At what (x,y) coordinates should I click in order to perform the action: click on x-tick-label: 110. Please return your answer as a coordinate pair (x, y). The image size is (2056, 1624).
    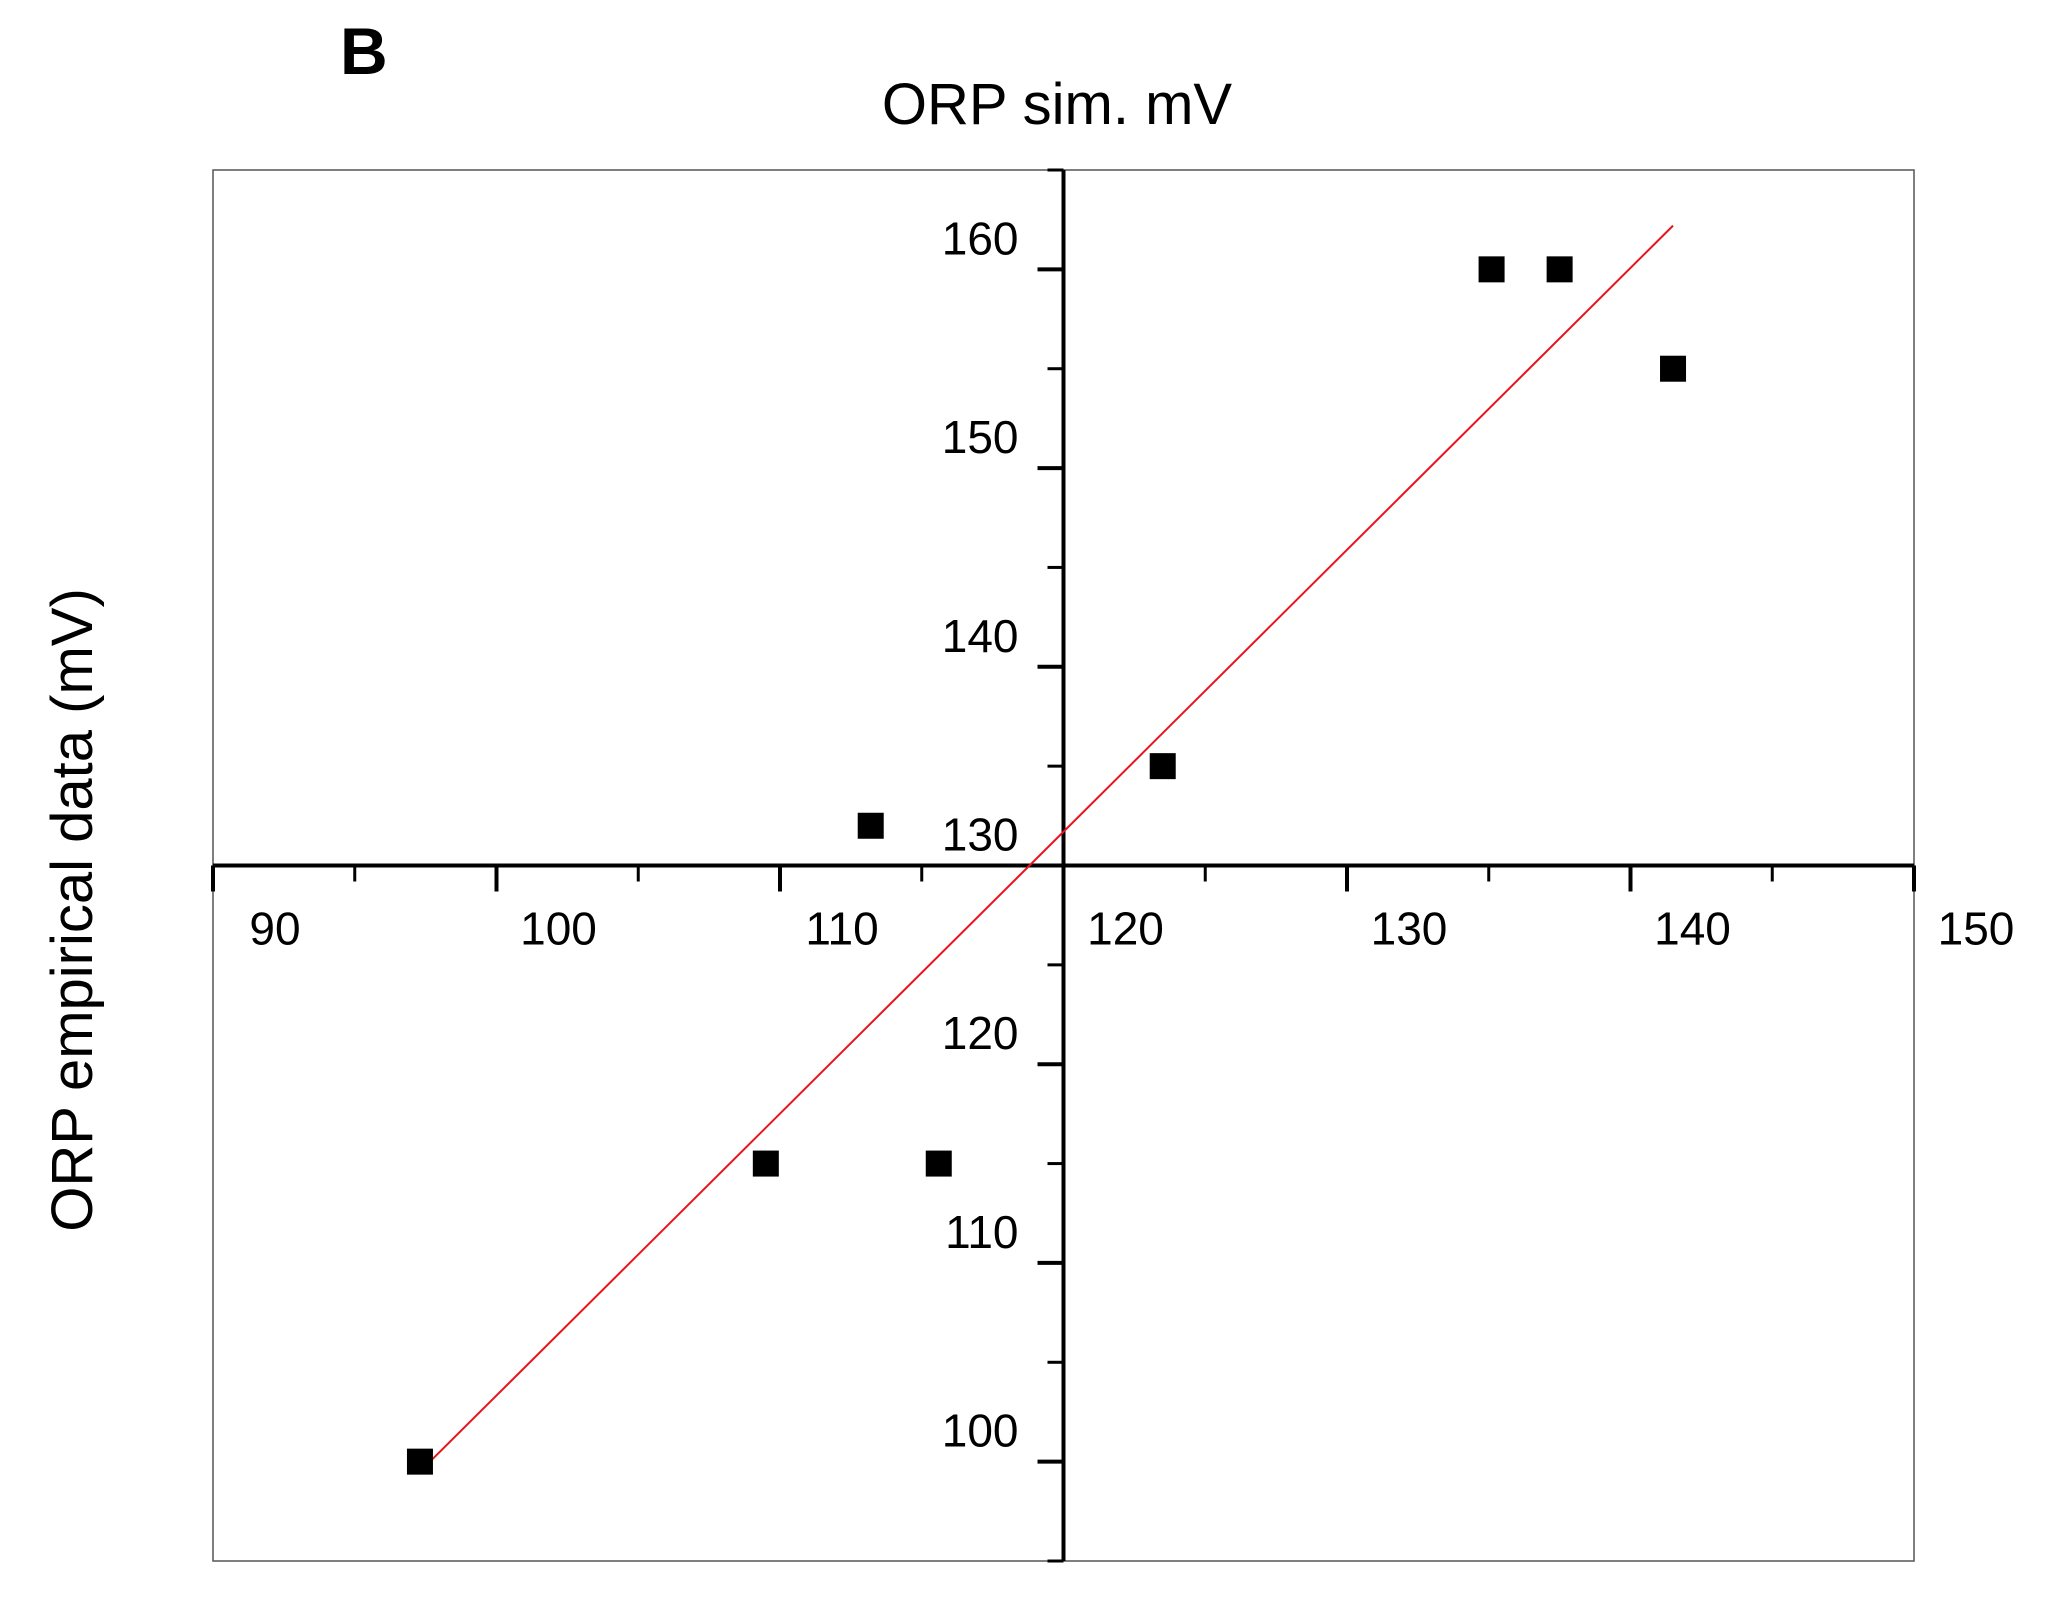
    Looking at the image, I should click on (841, 929).